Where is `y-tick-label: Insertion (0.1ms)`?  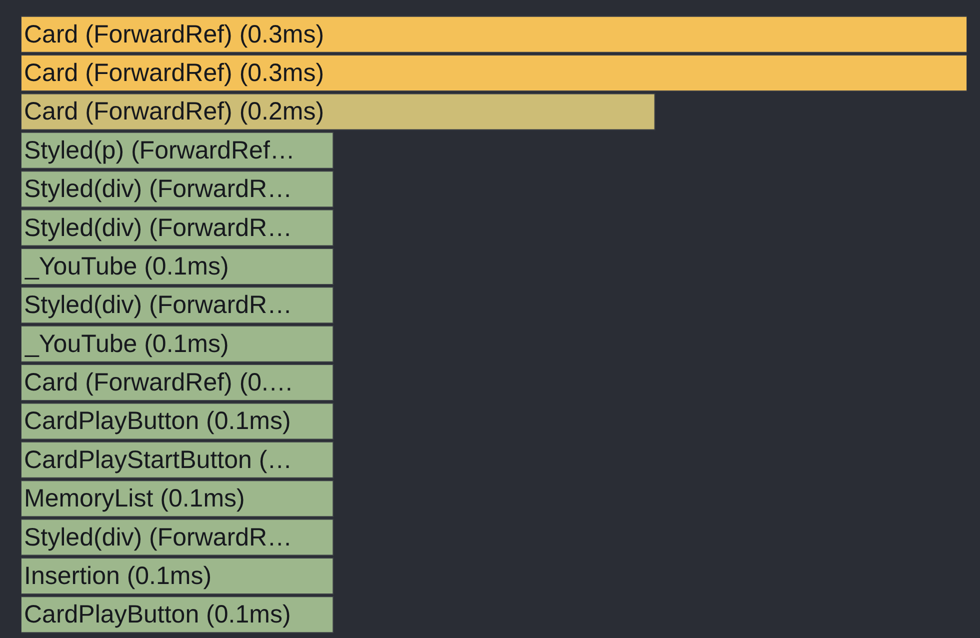
y-tick-label: Insertion (0.1ms) is located at coordinates (118, 576).